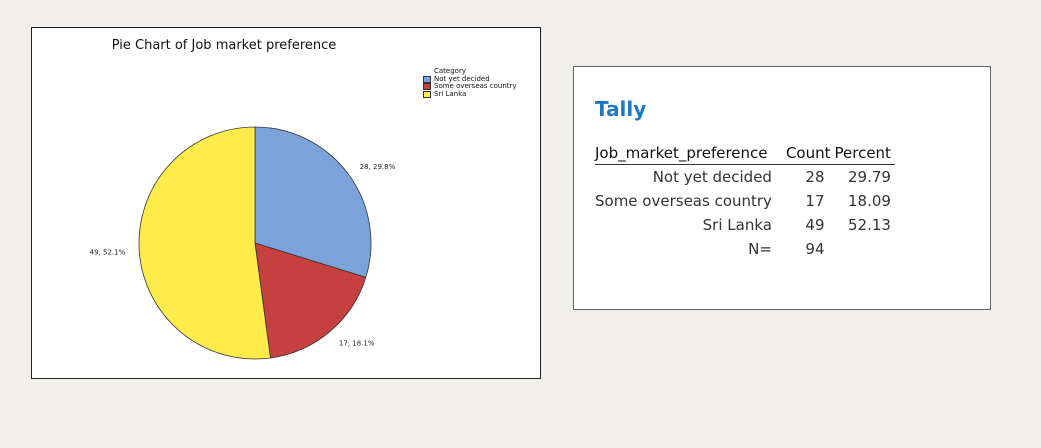  Describe the element at coordinates (737, 225) in the screenshot. I see `row-label: Sri Lanka` at that location.